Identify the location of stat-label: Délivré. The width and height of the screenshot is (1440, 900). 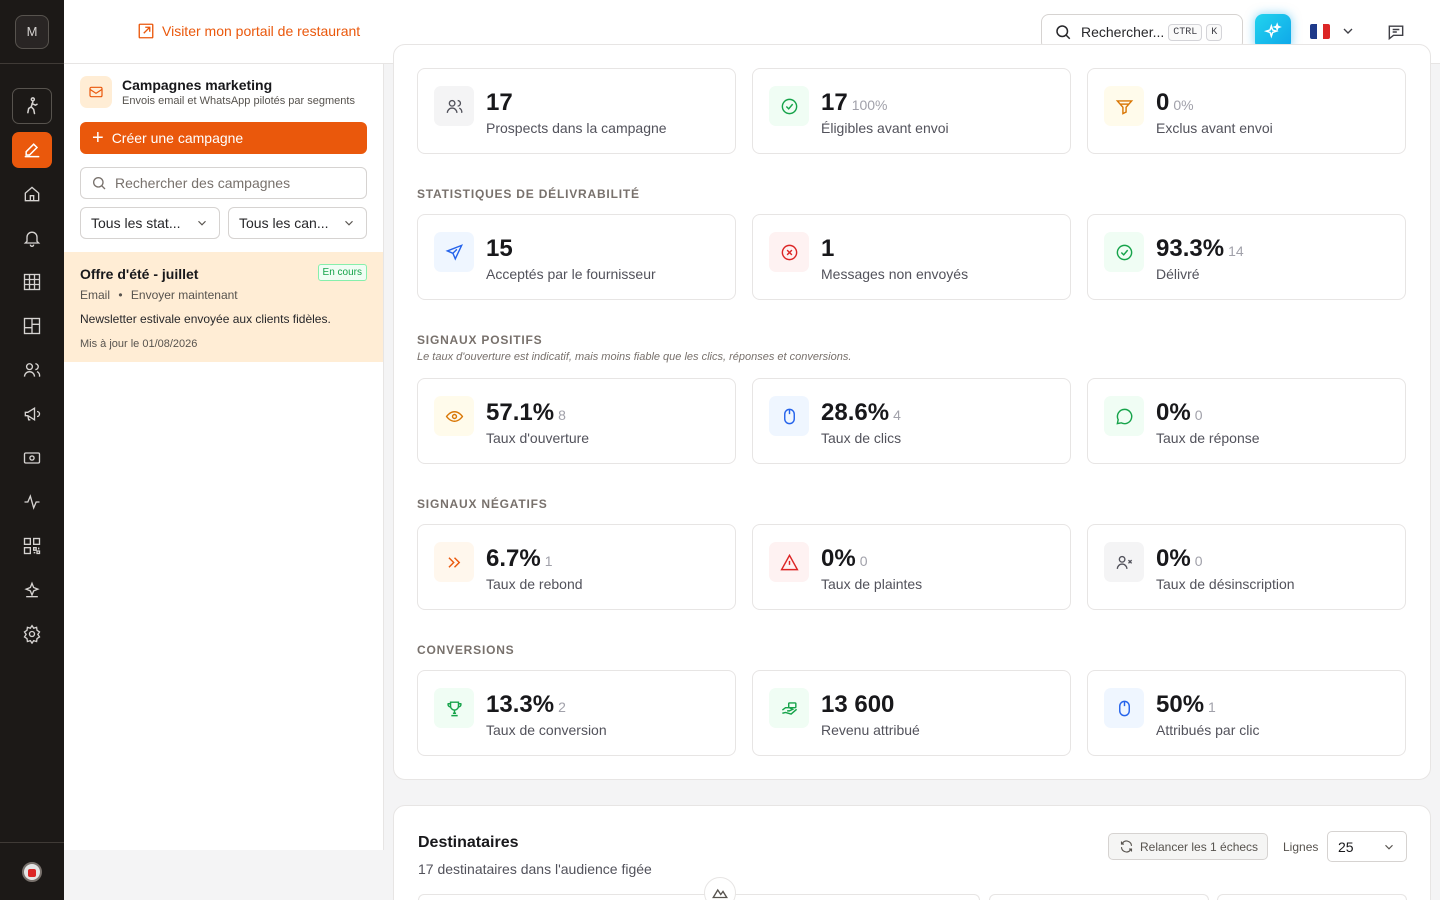
(1178, 274).